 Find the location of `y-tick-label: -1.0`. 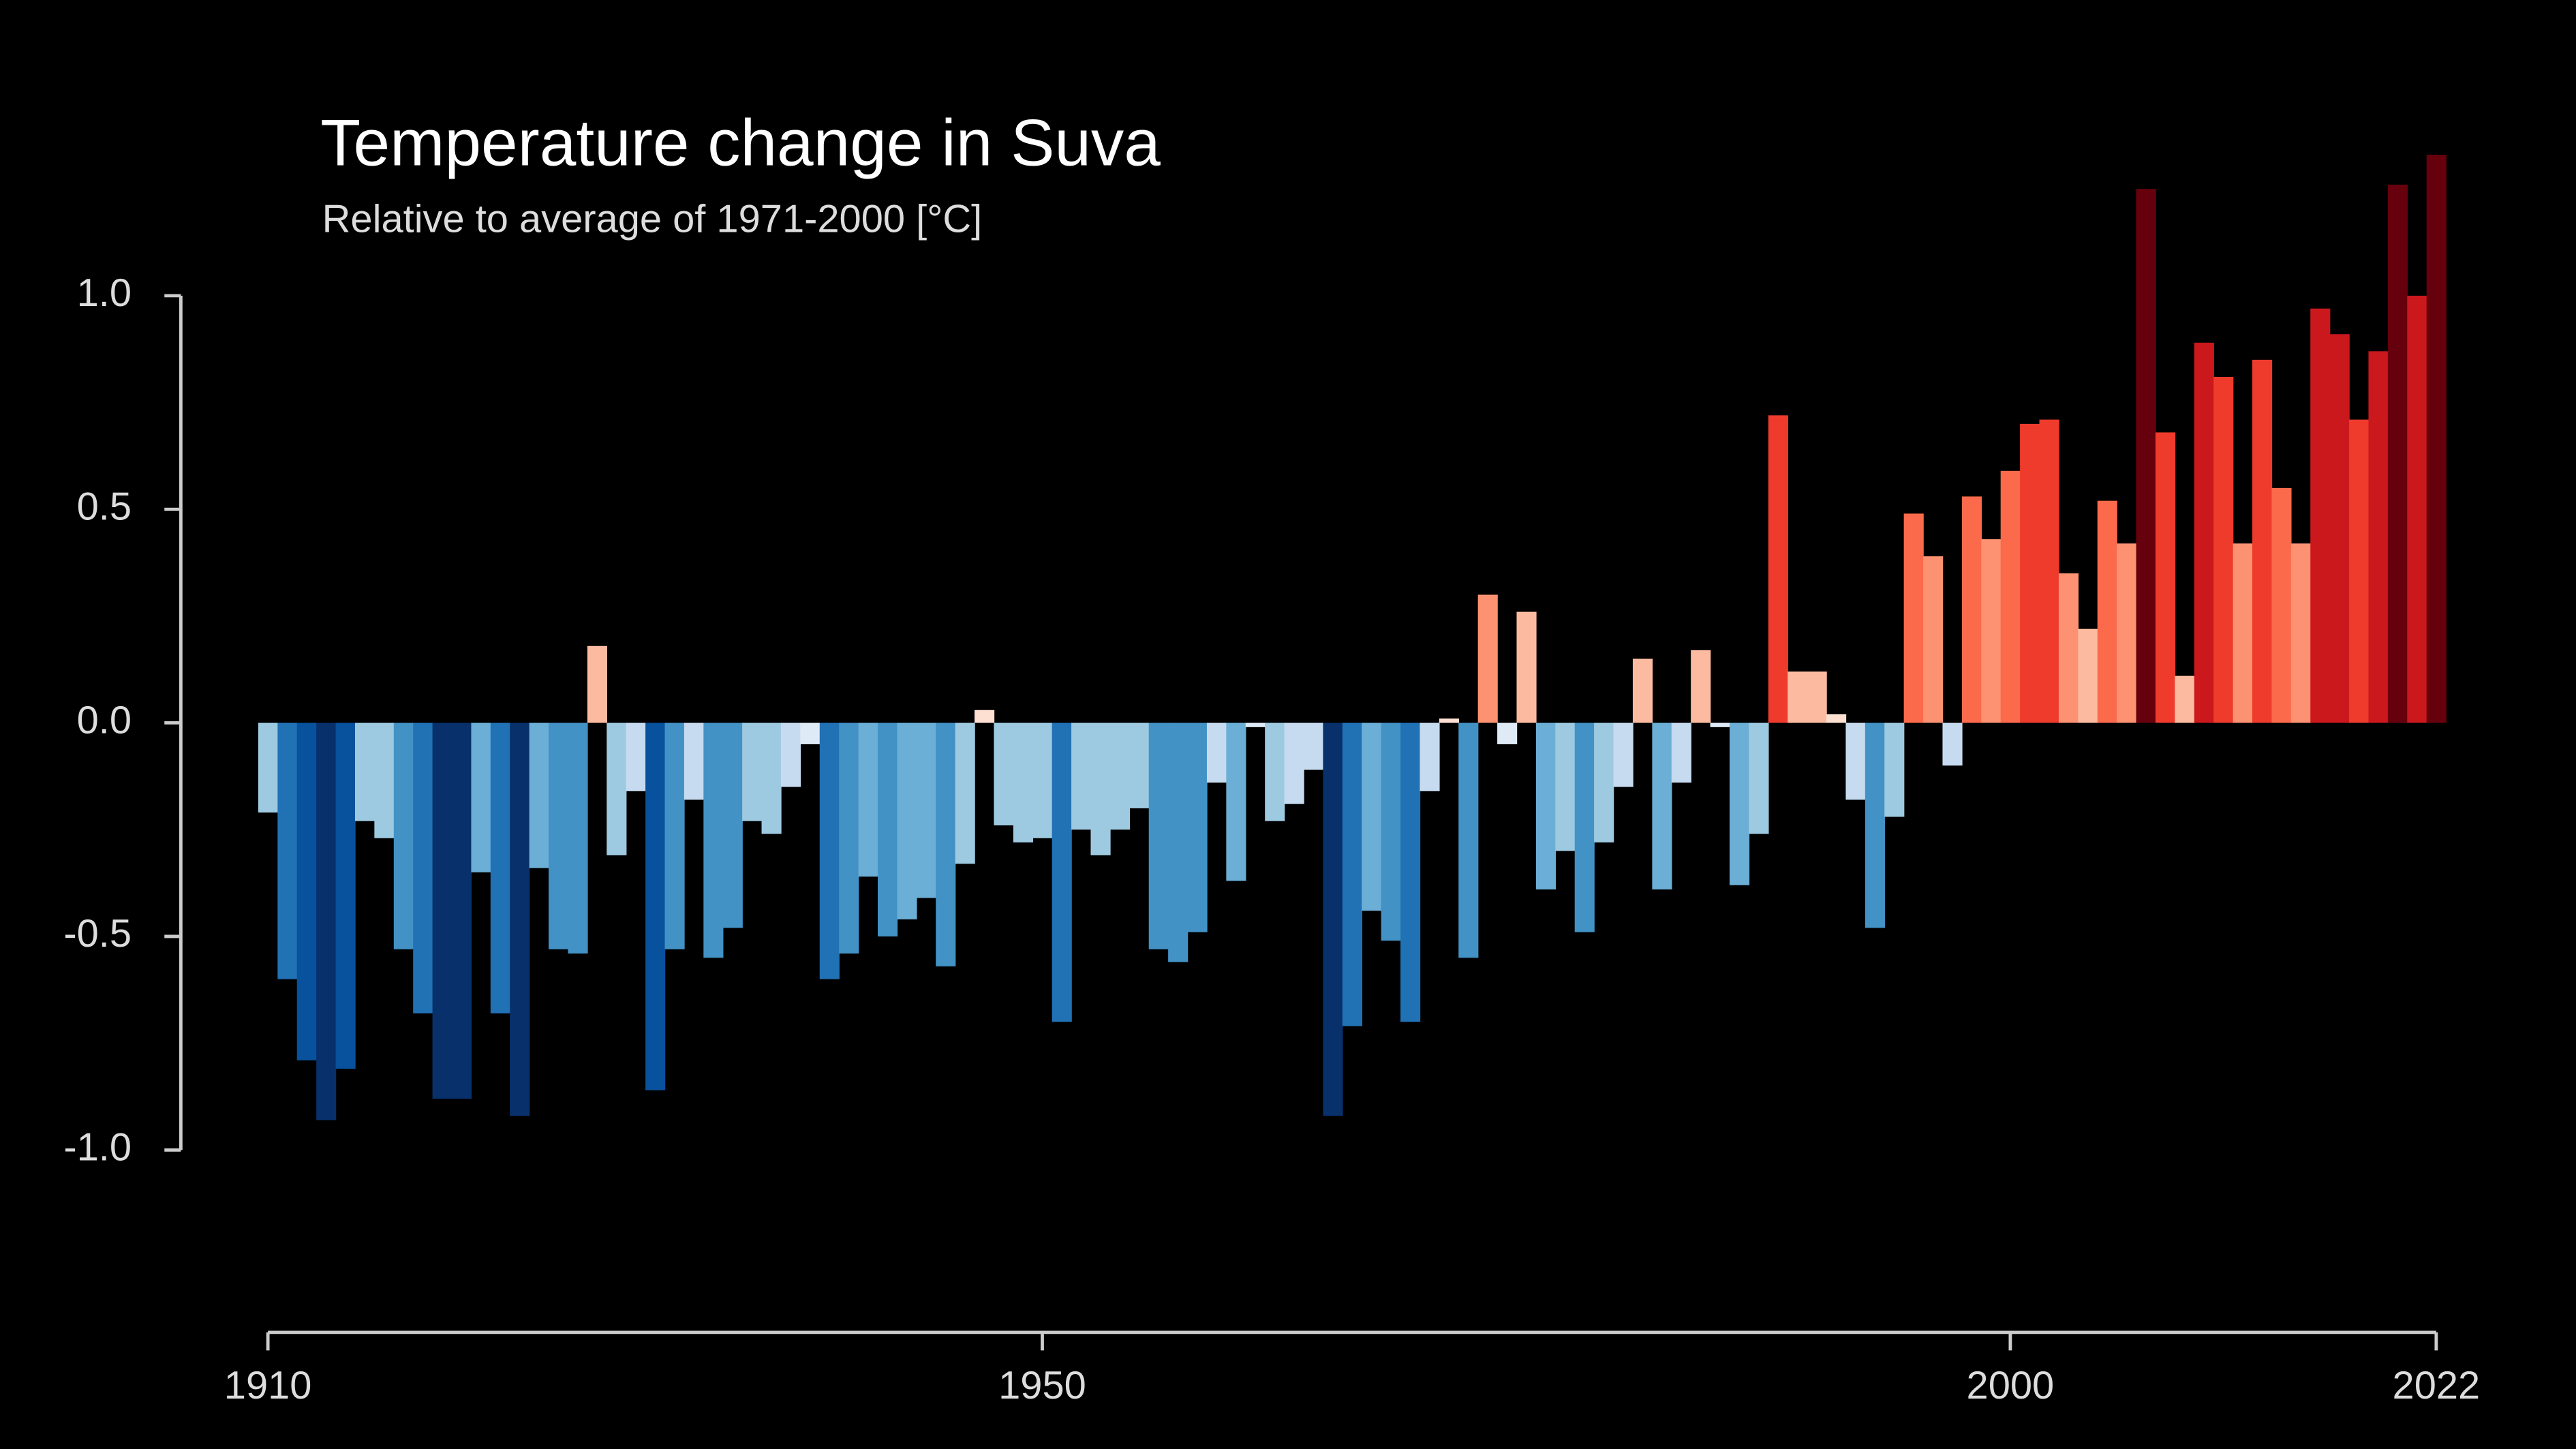

y-tick-label: -1.0 is located at coordinates (98, 1148).